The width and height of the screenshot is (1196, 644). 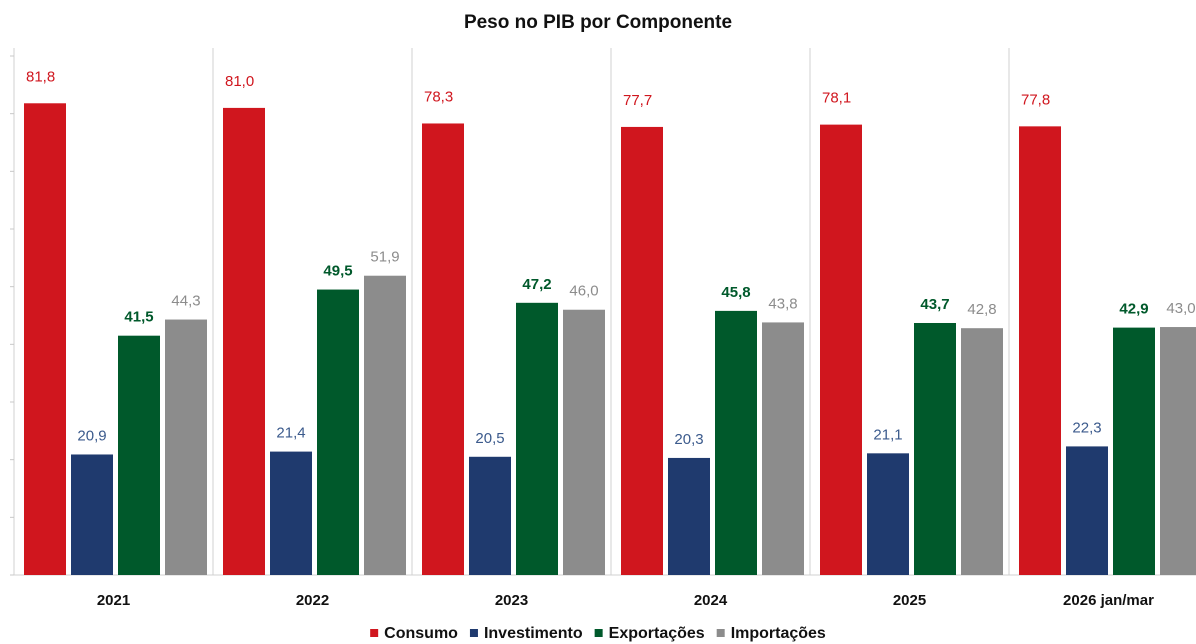 What do you see at coordinates (836, 98) in the screenshot?
I see `data-label: 78,1` at bounding box center [836, 98].